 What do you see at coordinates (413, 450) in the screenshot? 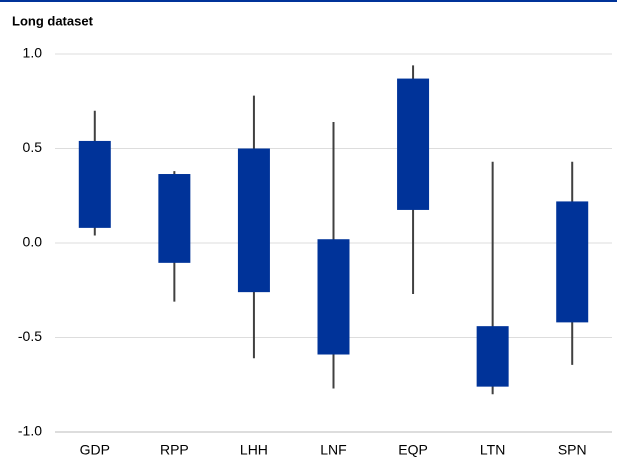
I see `x-tick-label: EQP` at bounding box center [413, 450].